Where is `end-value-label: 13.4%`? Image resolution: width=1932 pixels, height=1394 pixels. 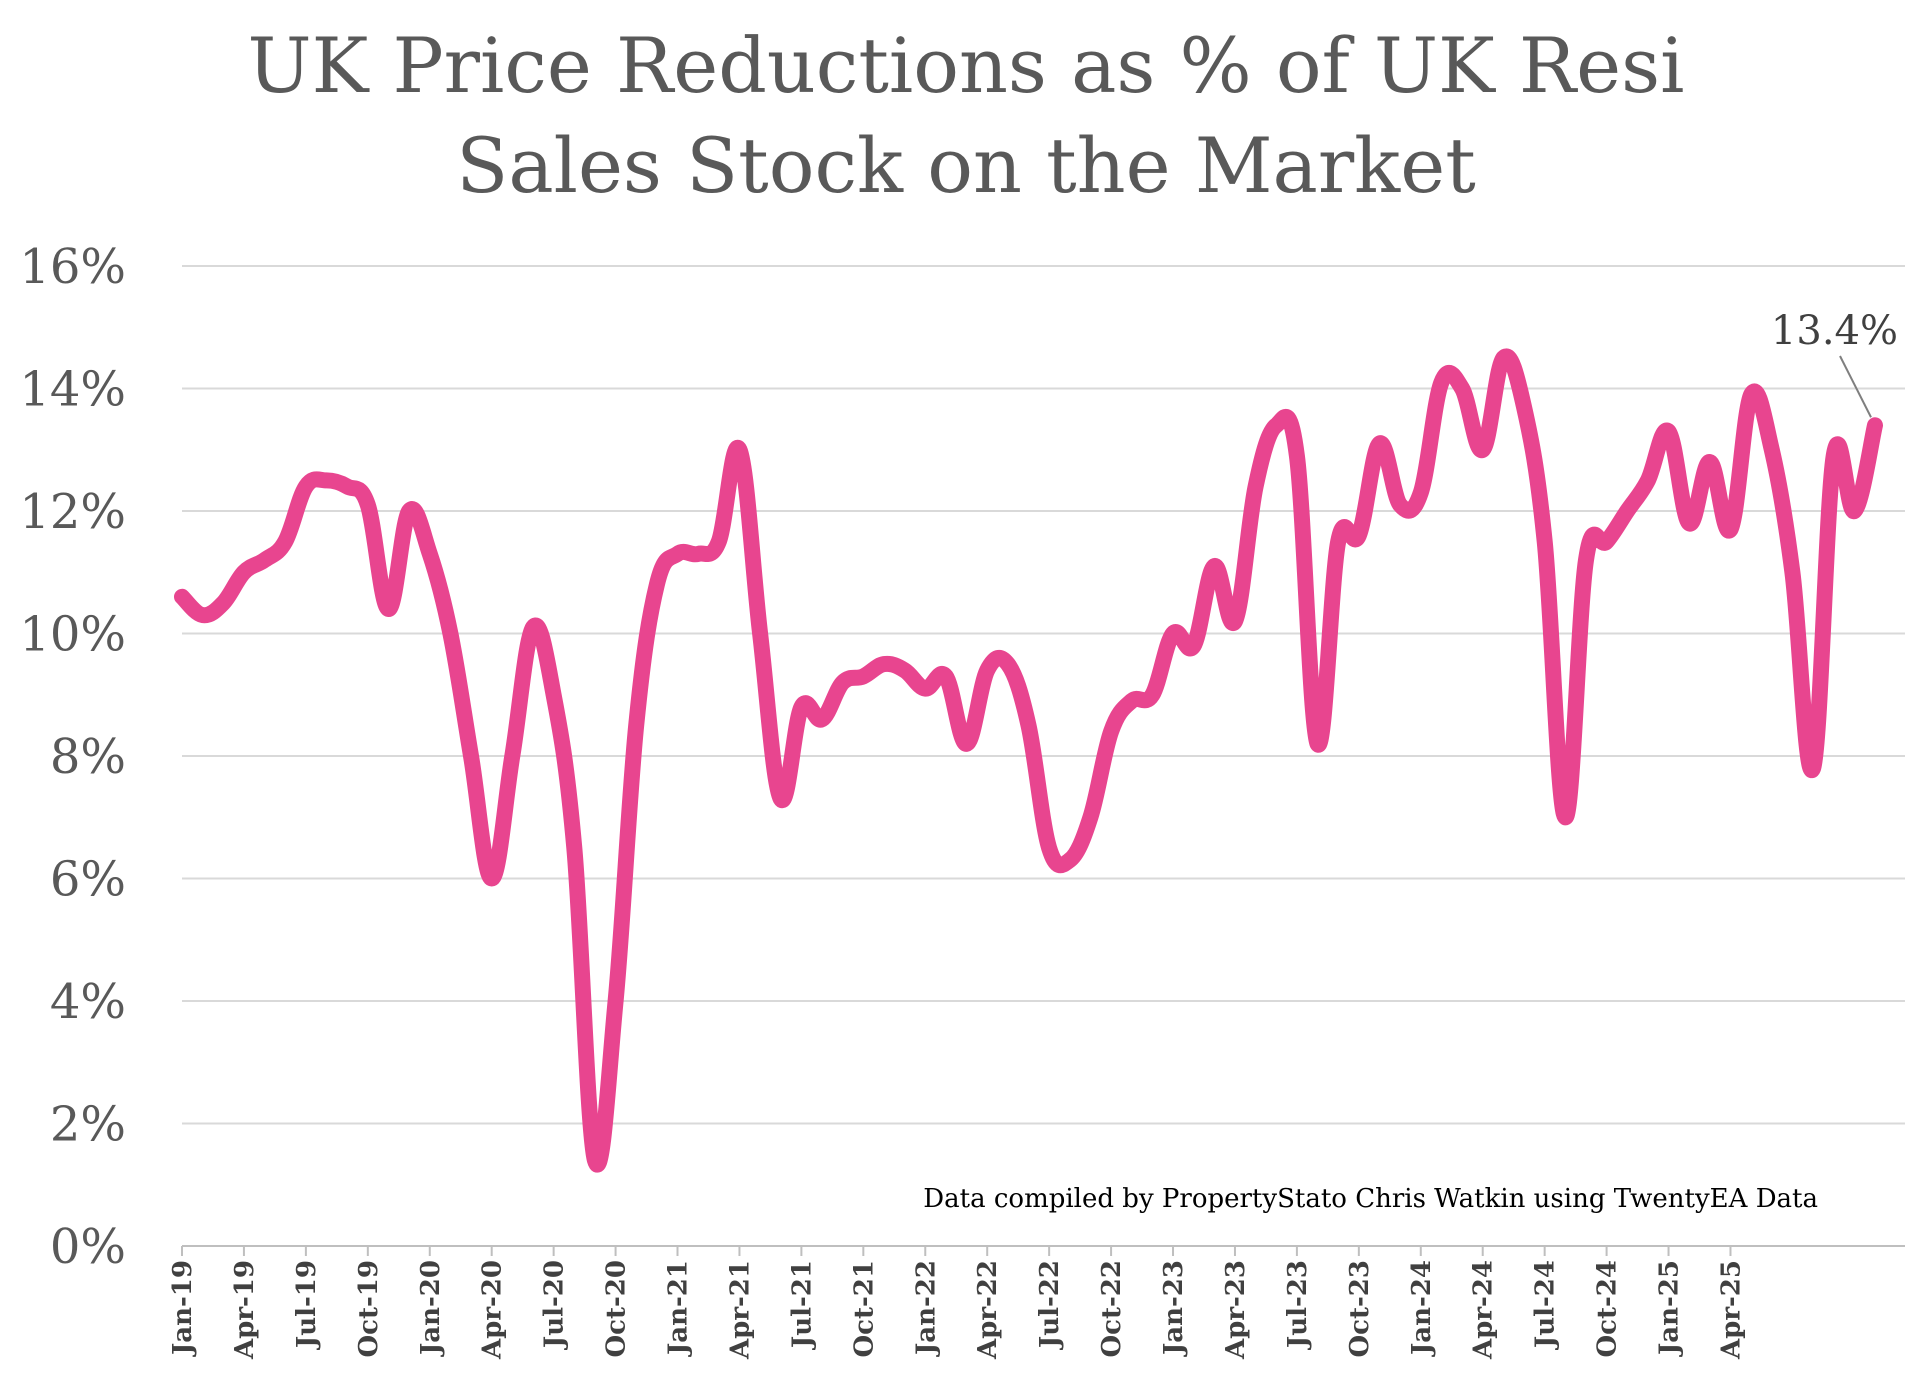 end-value-label: 13.4% is located at coordinates (1834, 331).